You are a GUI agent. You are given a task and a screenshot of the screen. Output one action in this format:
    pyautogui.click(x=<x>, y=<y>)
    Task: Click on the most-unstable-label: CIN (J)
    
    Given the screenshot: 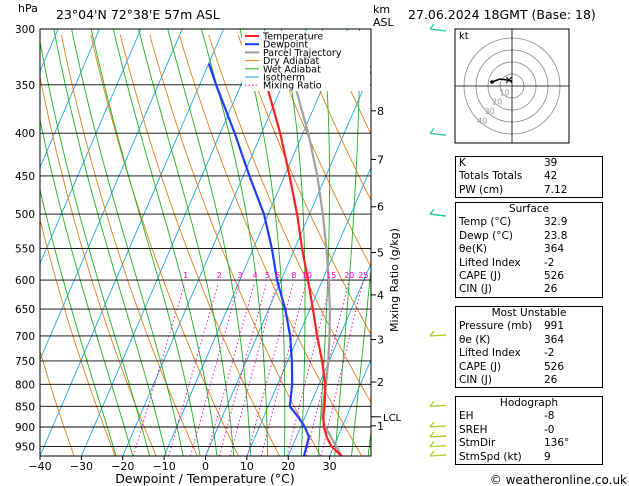 What is the action you would take?
    pyautogui.click(x=475, y=379)
    